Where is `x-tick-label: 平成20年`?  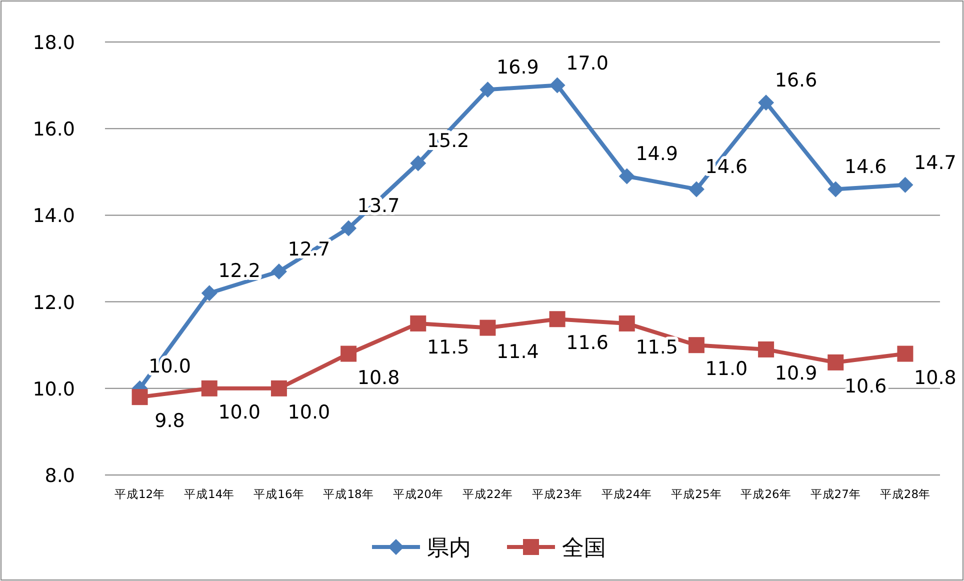 x-tick-label: 平成20年 is located at coordinates (418, 494).